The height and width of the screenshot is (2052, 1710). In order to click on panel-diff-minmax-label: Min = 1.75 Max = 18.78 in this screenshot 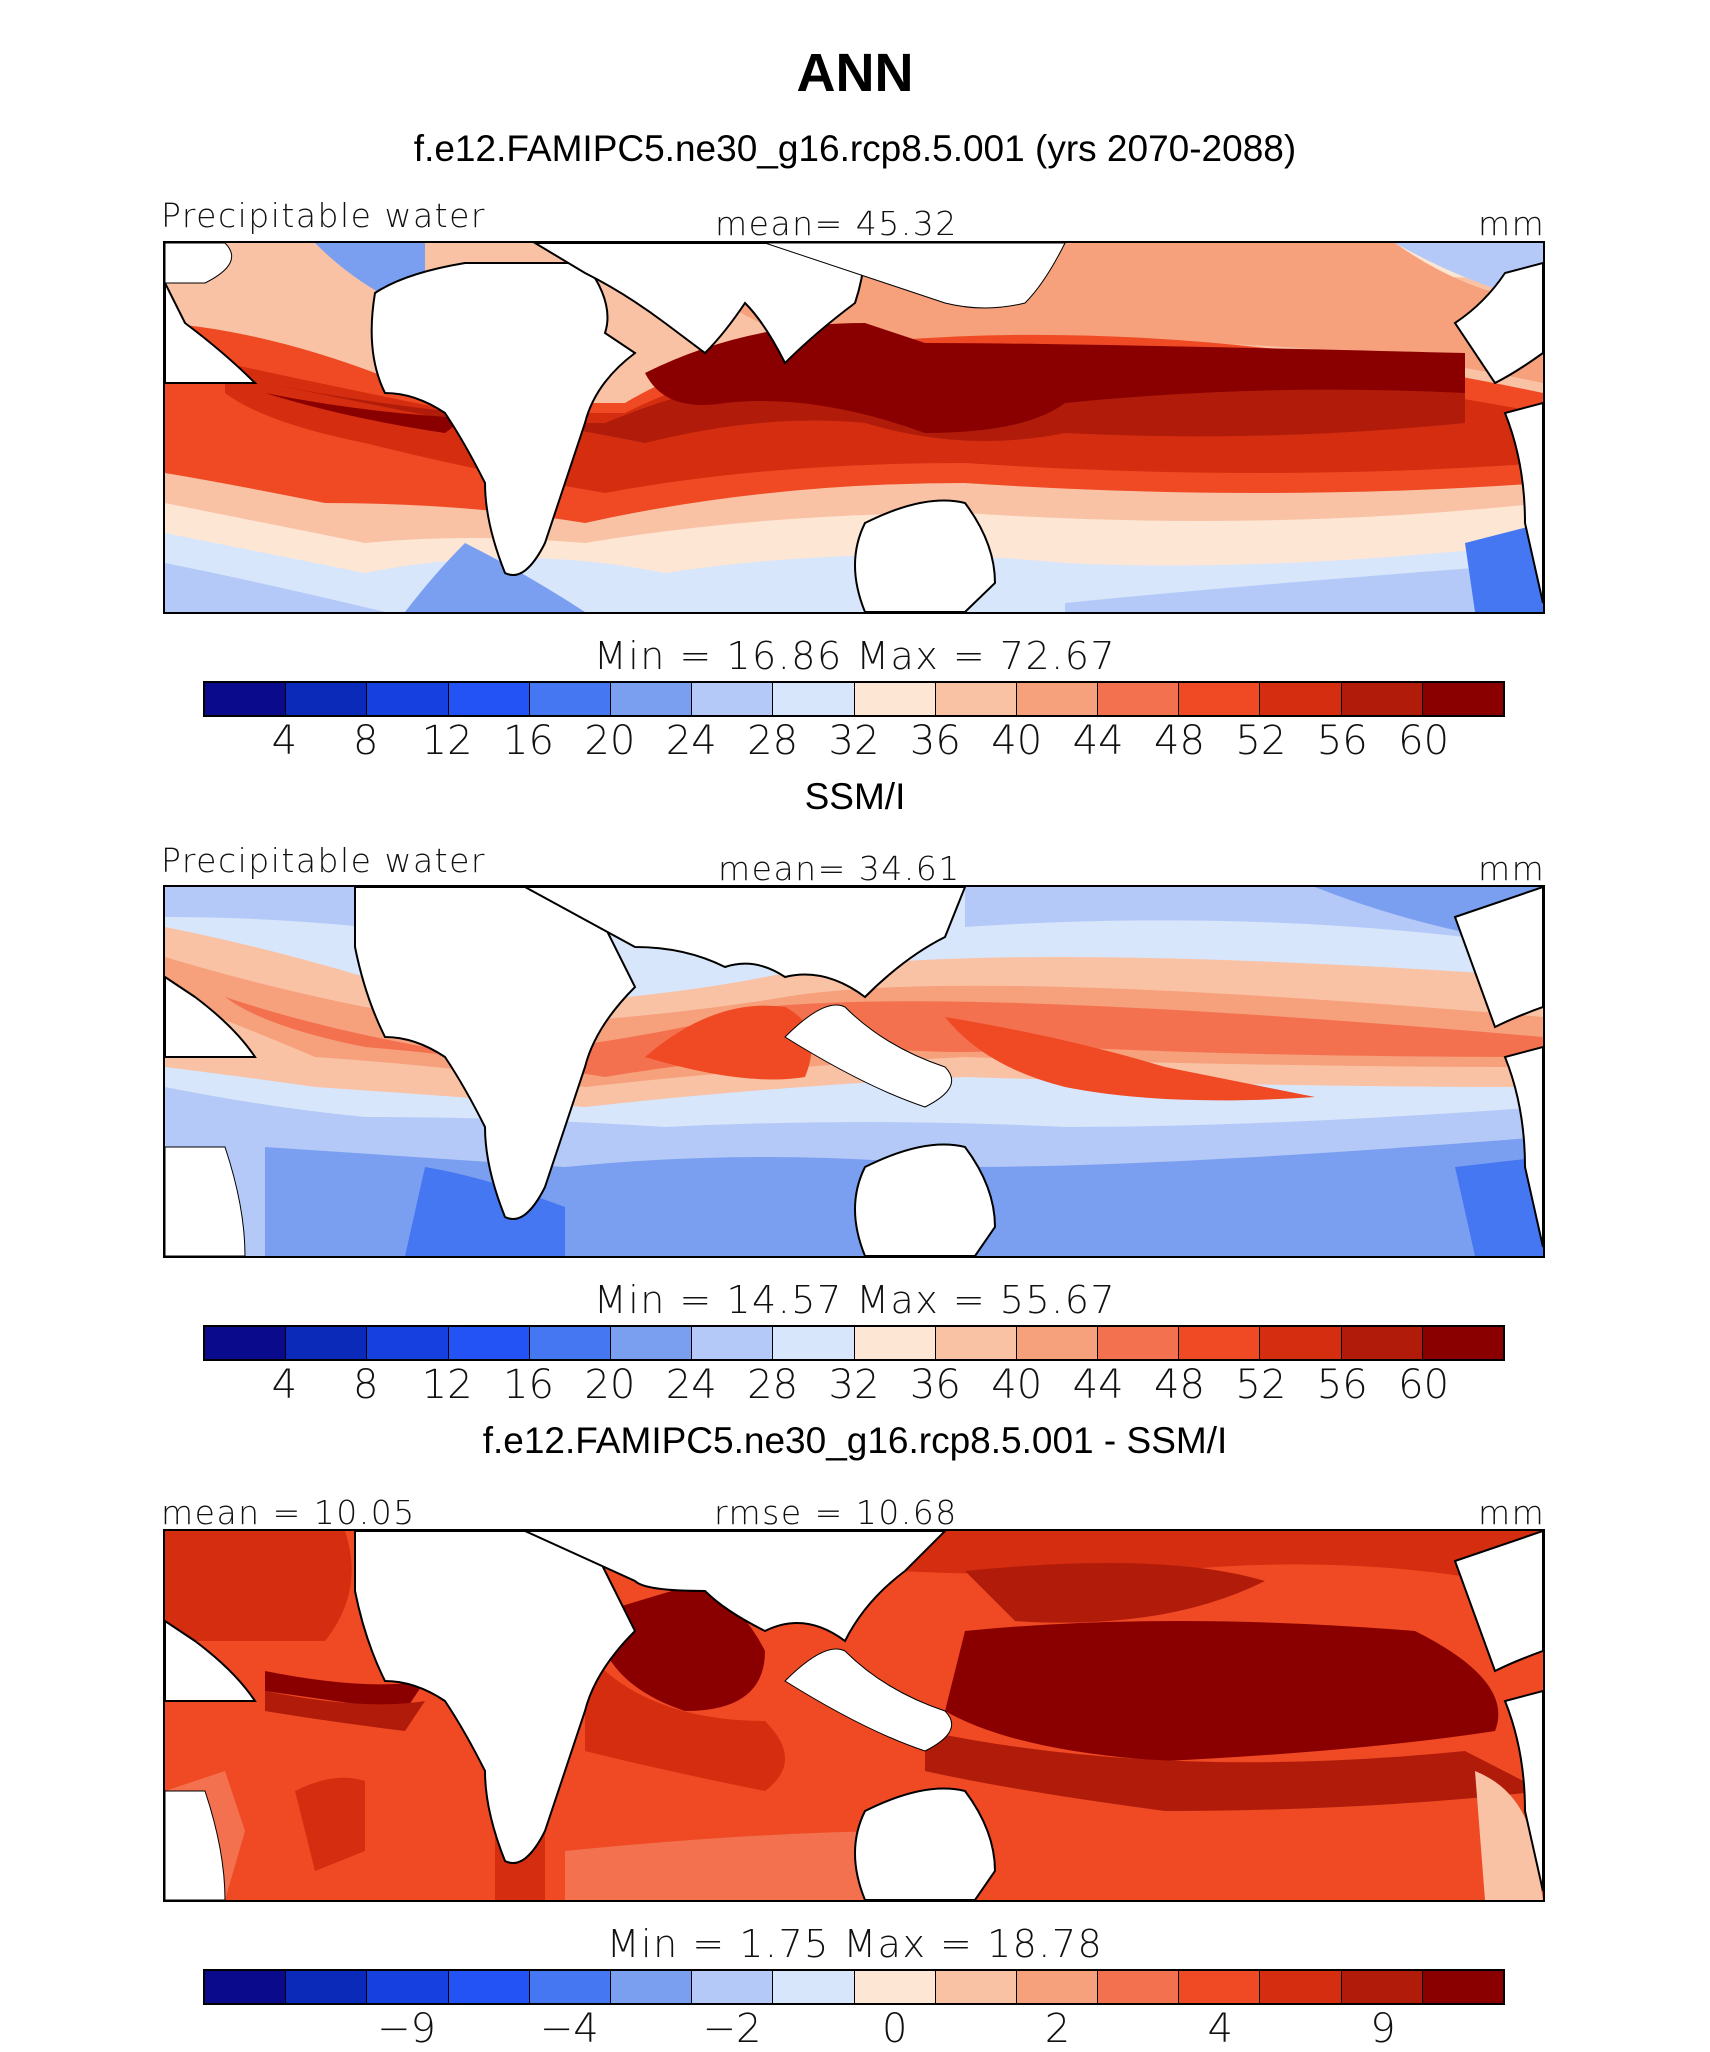, I will do `click(855, 1944)`.